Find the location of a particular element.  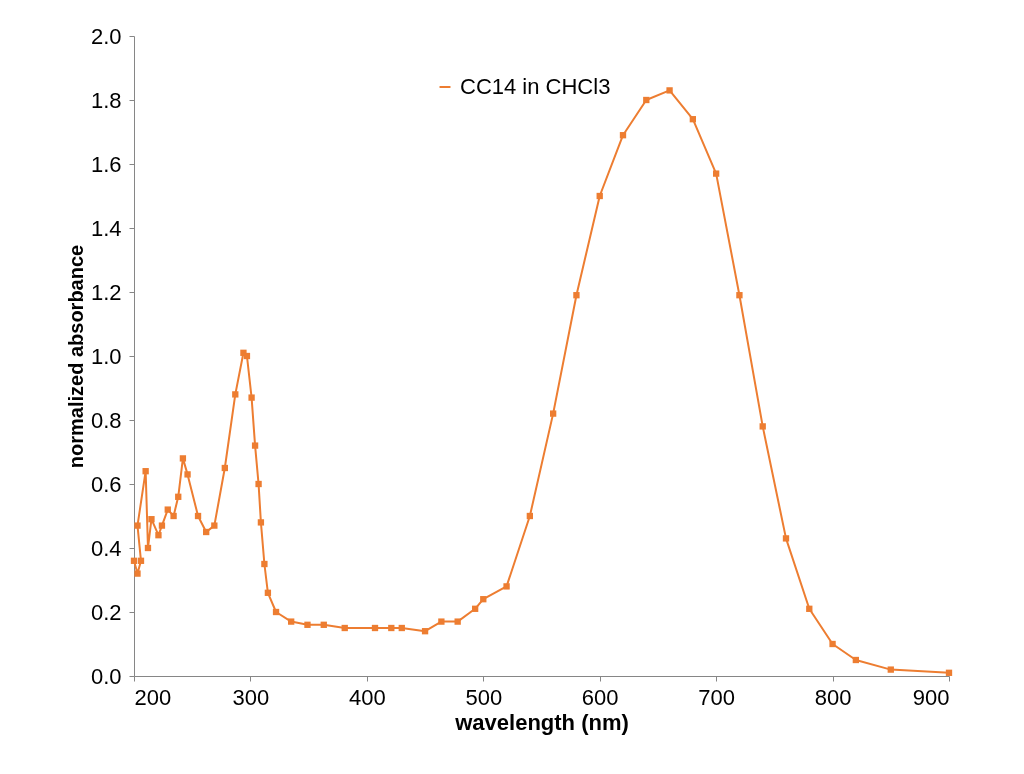

x-tick-label: 600 is located at coordinates (600, 697).